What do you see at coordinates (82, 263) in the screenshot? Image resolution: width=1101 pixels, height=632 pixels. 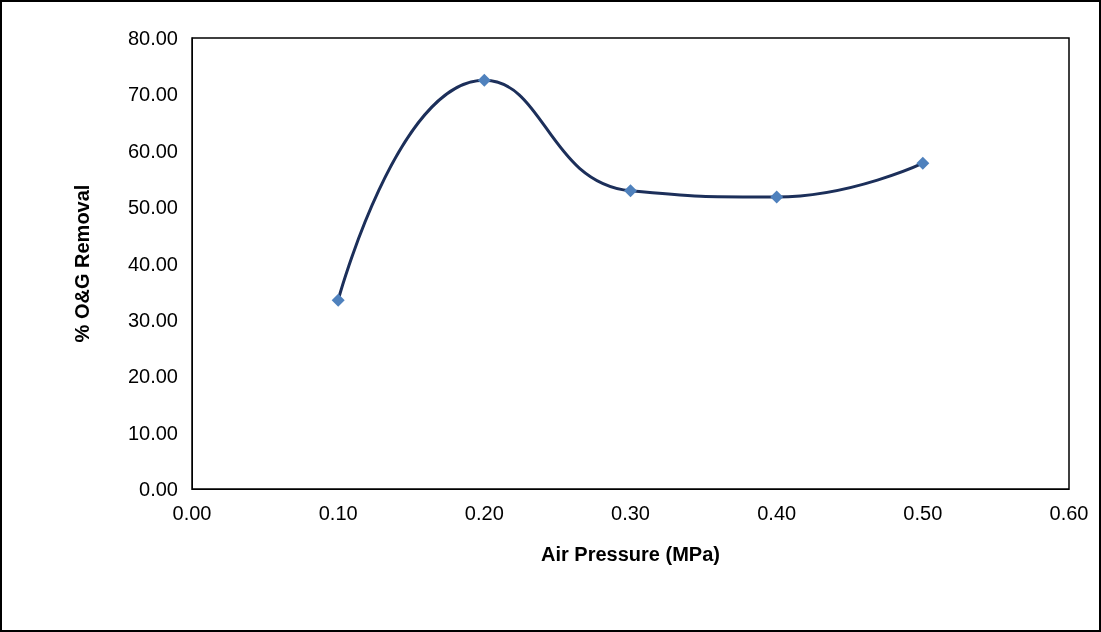 I see `y-axis-title: % O&G Removal` at bounding box center [82, 263].